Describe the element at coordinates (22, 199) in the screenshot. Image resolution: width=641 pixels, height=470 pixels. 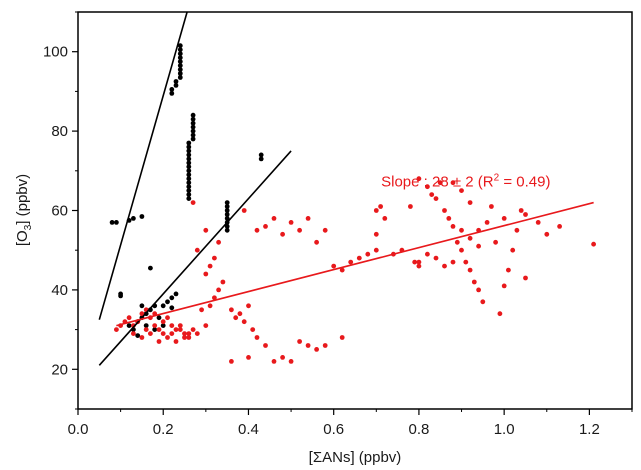
I see `y-axis-label-suffix: ] (ppbv)` at that location.